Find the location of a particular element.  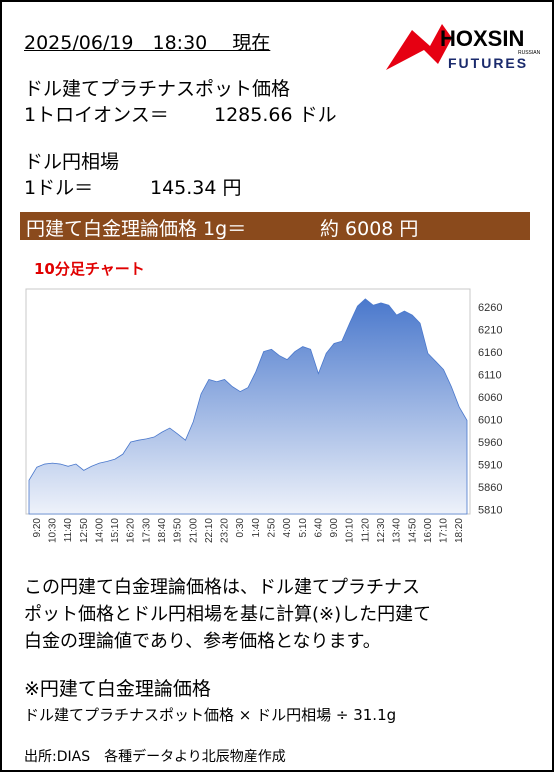

x-tick-label: 9:00 is located at coordinates (334, 528).